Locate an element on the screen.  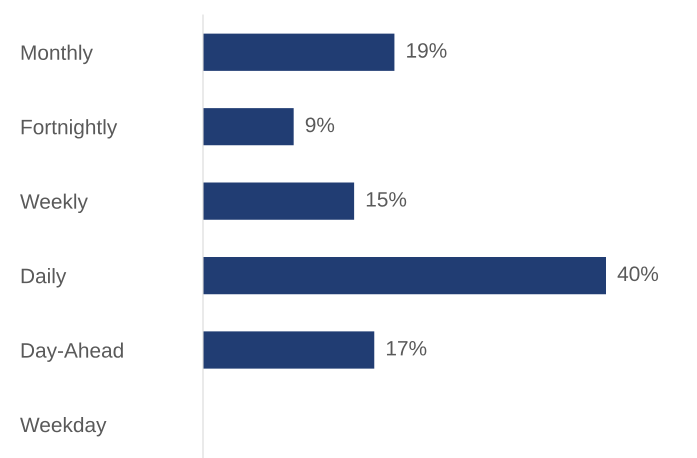
y-tick-label: Day-Ahead is located at coordinates (72, 352).